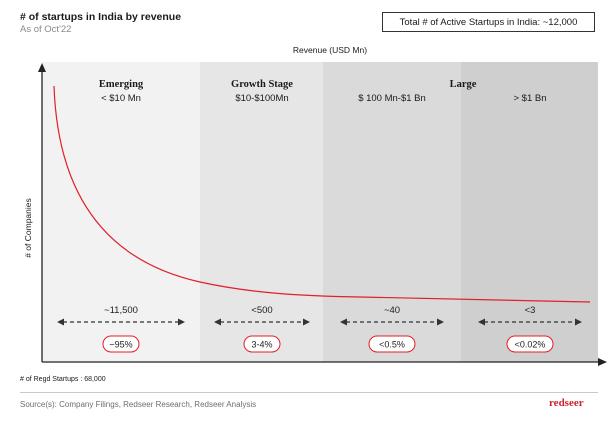 This screenshot has width=615, height=423. I want to click on chart-subtitle: As of Oct'22, so click(46, 29).